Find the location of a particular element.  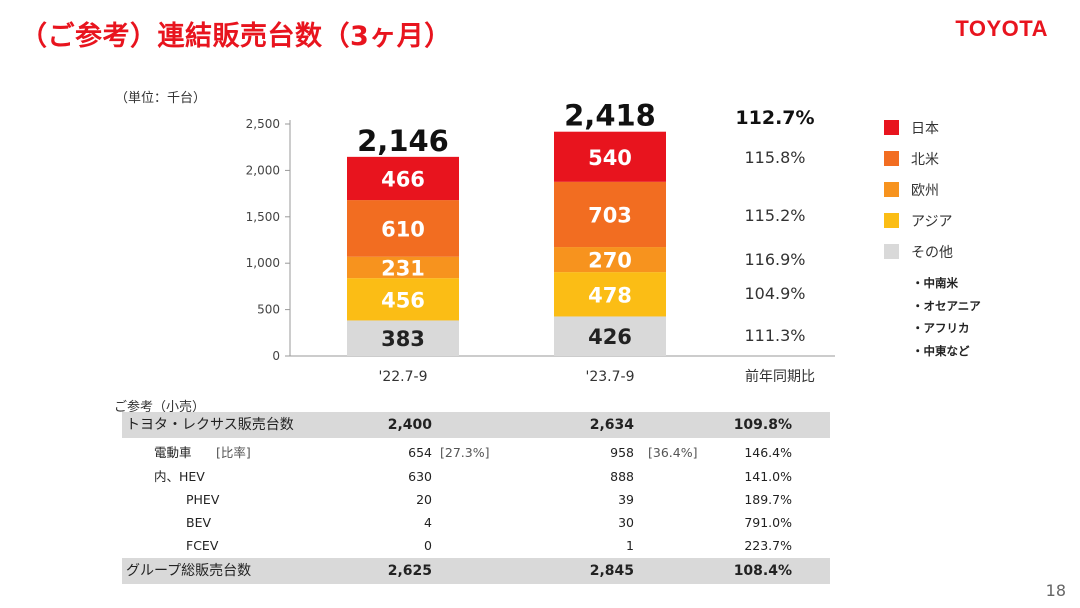

value-2023: 30 is located at coordinates (626, 522).